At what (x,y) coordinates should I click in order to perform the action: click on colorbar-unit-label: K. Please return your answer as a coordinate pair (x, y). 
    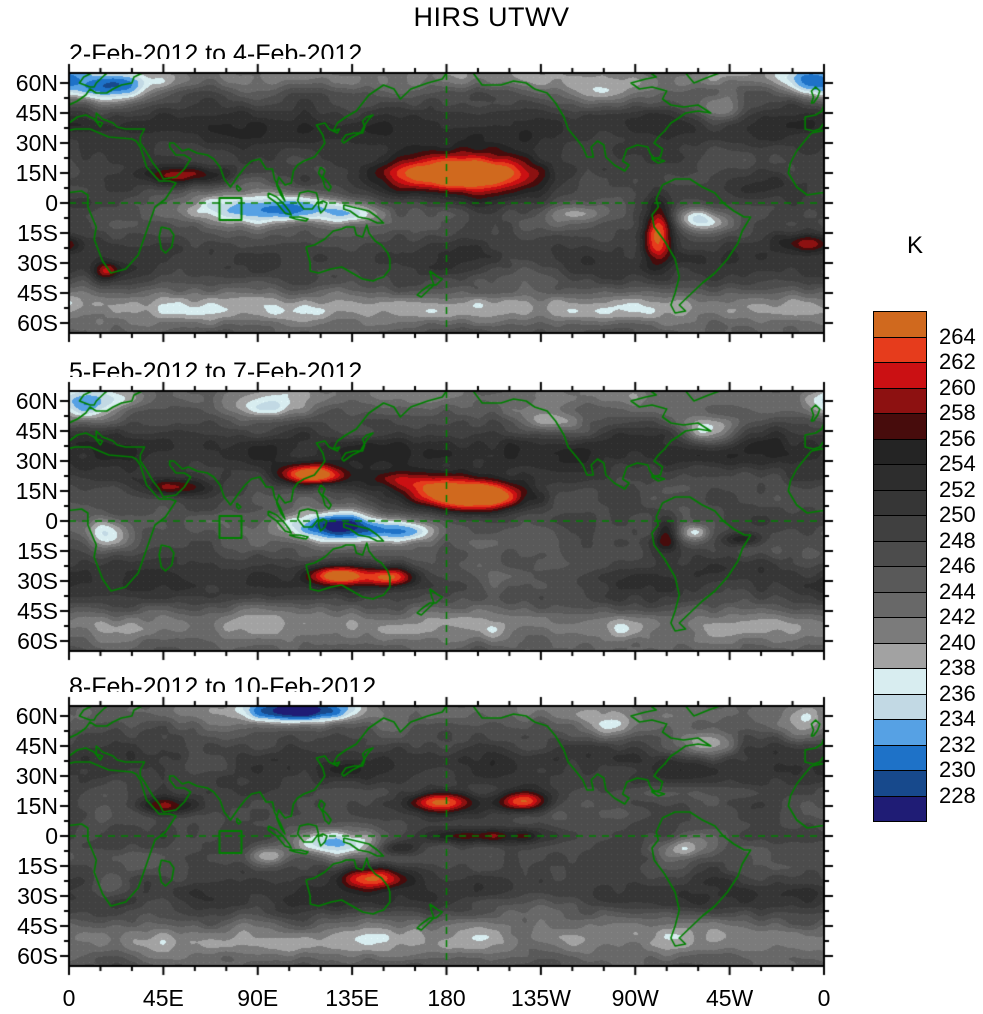
    Looking at the image, I should click on (914, 245).